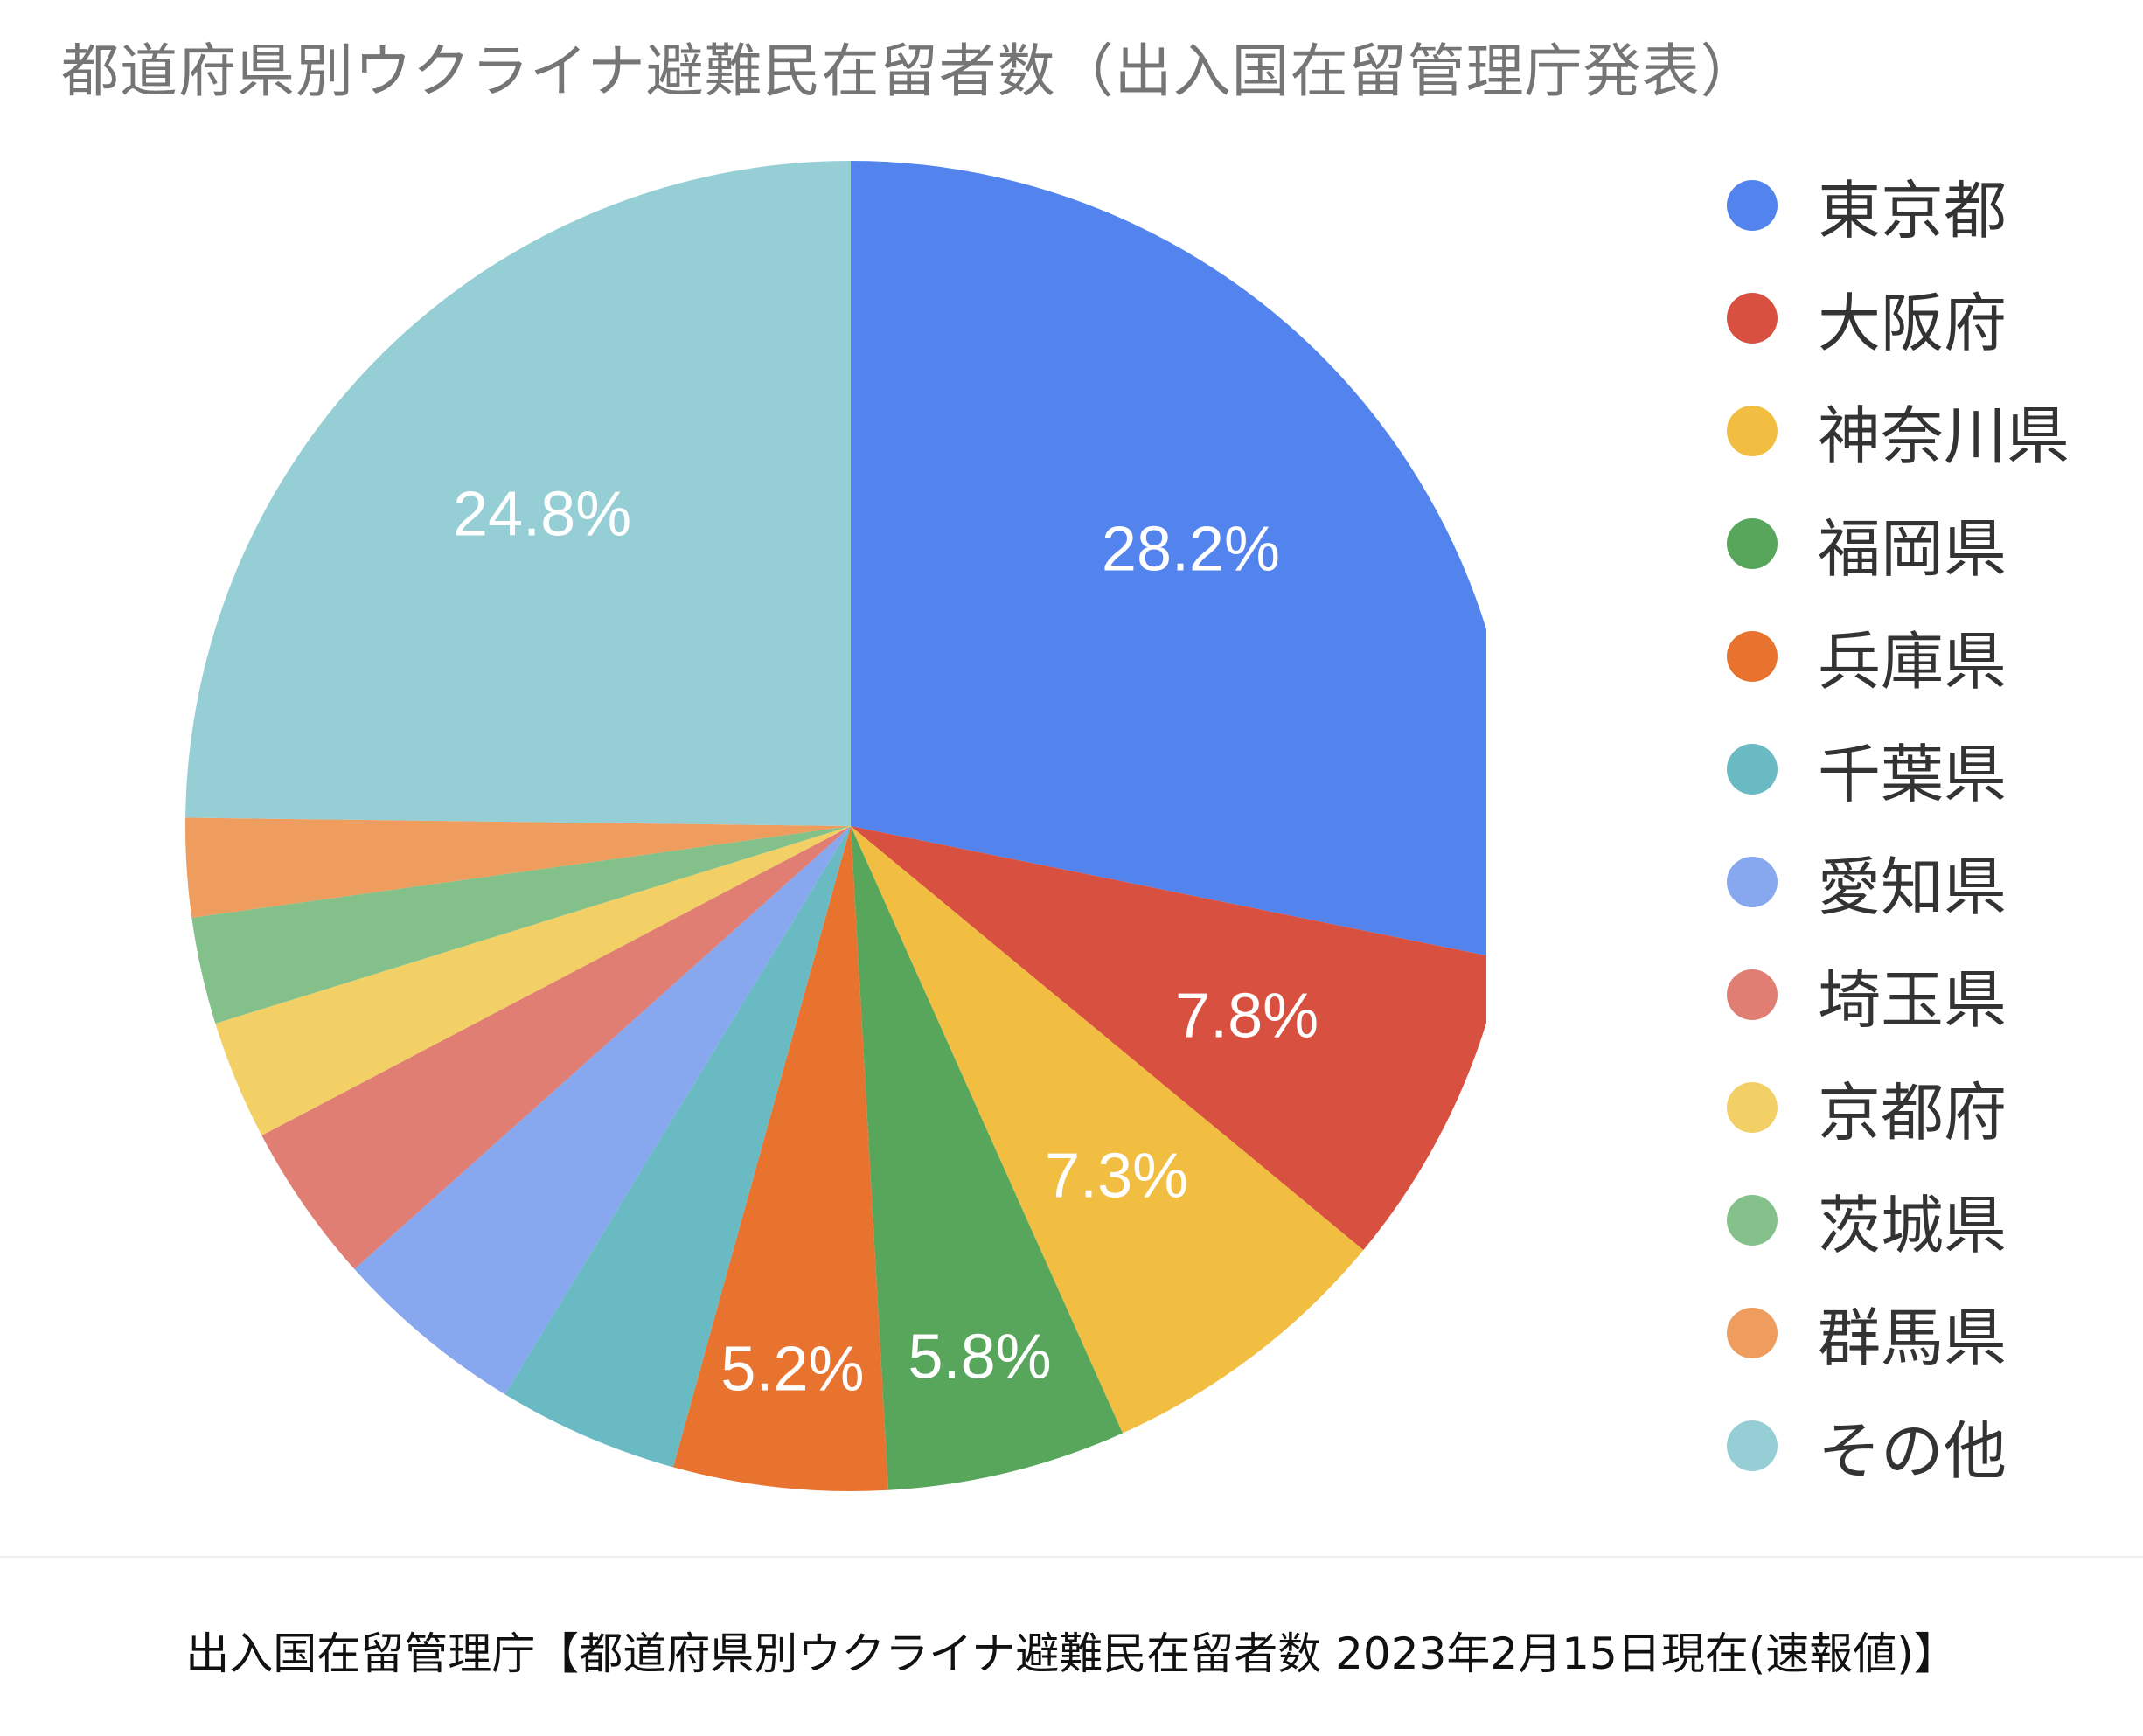 The height and width of the screenshot is (1736, 2143). Describe the element at coordinates (1071, 1557) in the screenshot. I see `divider` at that location.